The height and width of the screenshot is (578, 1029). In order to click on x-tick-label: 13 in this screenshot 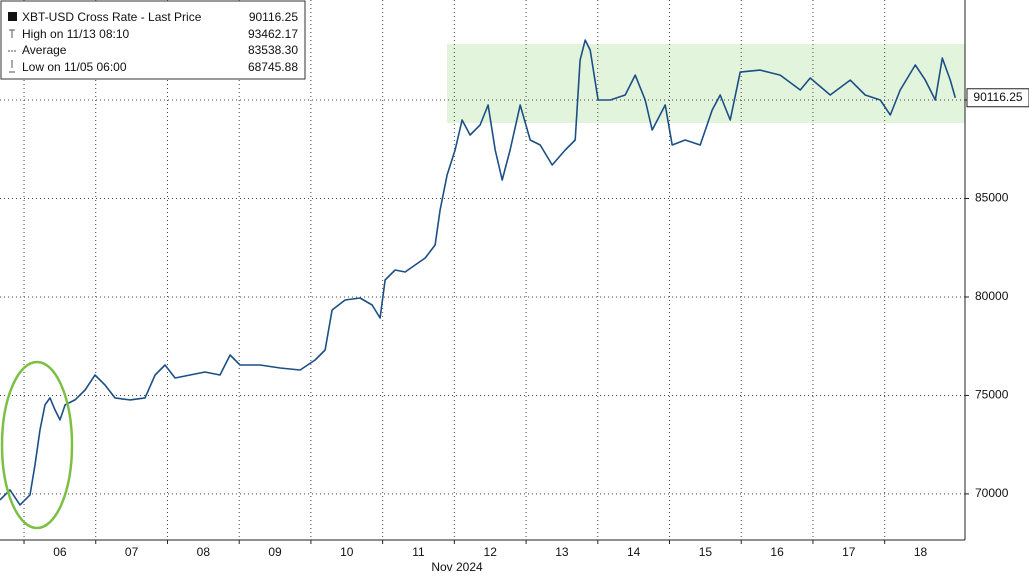, I will do `click(562, 552)`.